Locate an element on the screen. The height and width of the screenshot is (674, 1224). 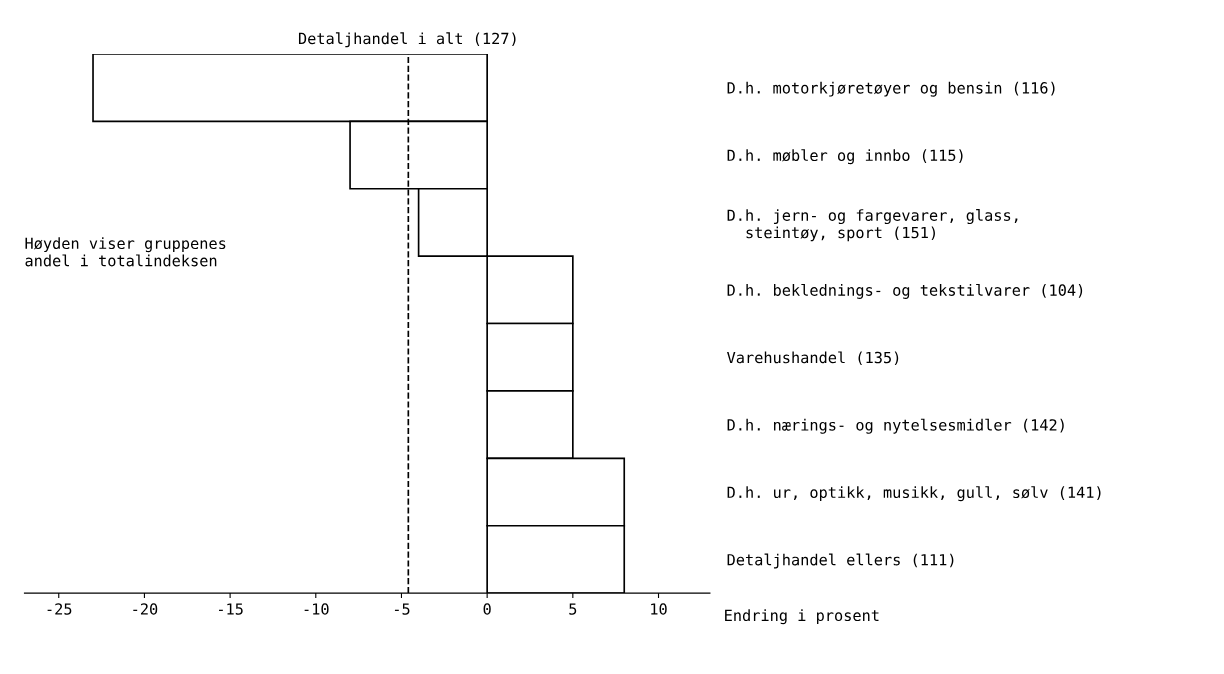
y-tick-label: D.h. motorkjøretøyer og bensin (116) is located at coordinates (891, 89).